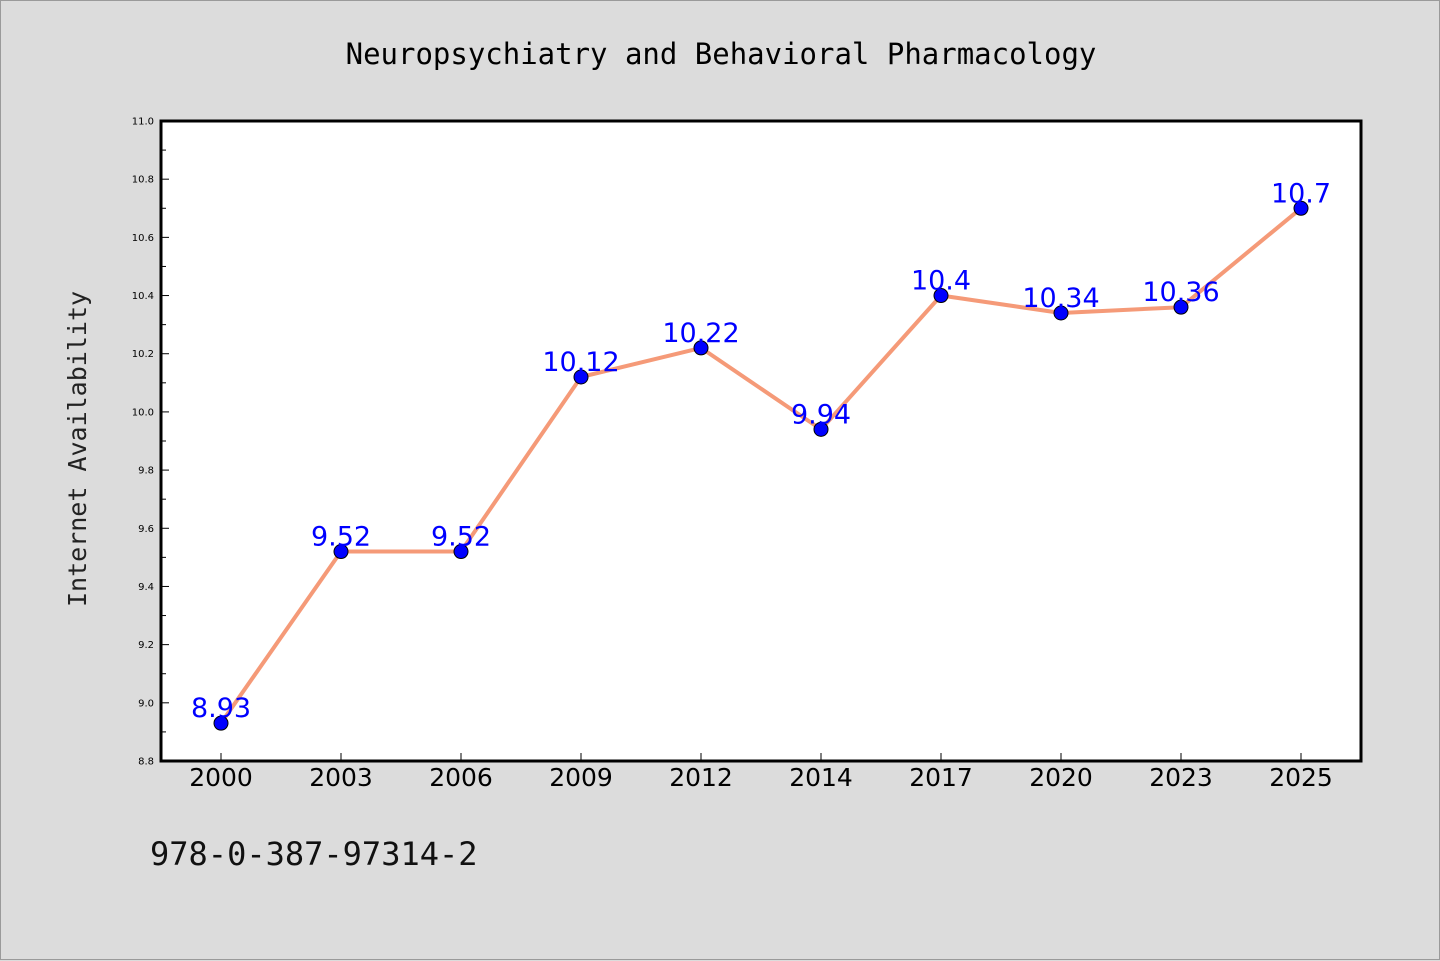 This screenshot has width=1440, height=961. Describe the element at coordinates (143, 354) in the screenshot. I see `y-tick-label: 10.2` at that location.